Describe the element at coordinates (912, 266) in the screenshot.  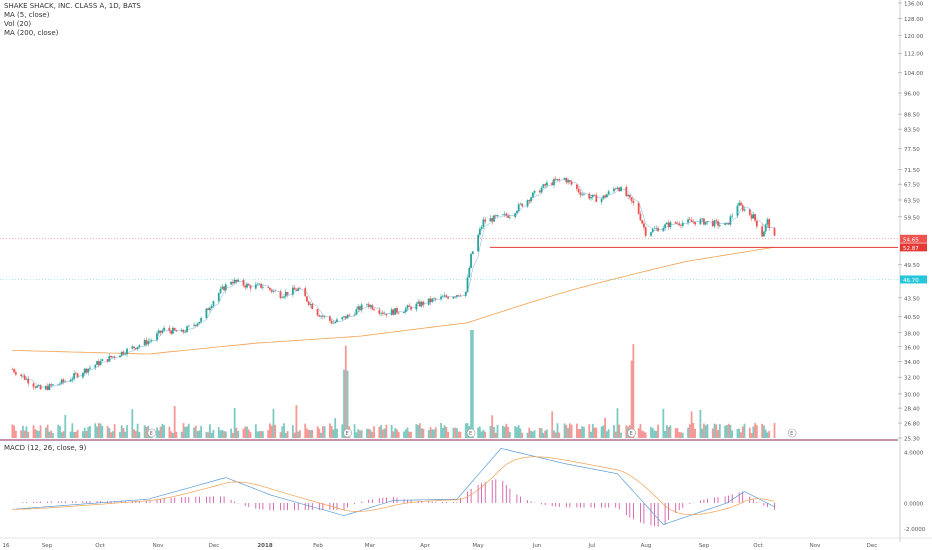
I see `price-tick-label: 49.50` at that location.